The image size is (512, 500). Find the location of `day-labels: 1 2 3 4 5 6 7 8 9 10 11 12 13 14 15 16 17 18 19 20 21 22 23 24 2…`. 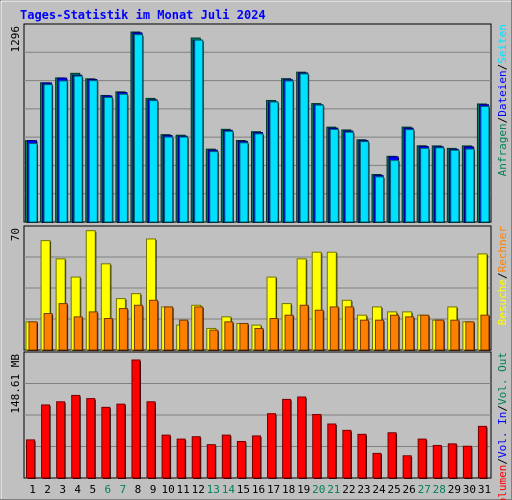

day-labels: 1 2 3 4 5 6 7 8 9 10 11 12 13 14 15 16 17 18 19 20 21 22 23 24 2… is located at coordinates (260, 489).